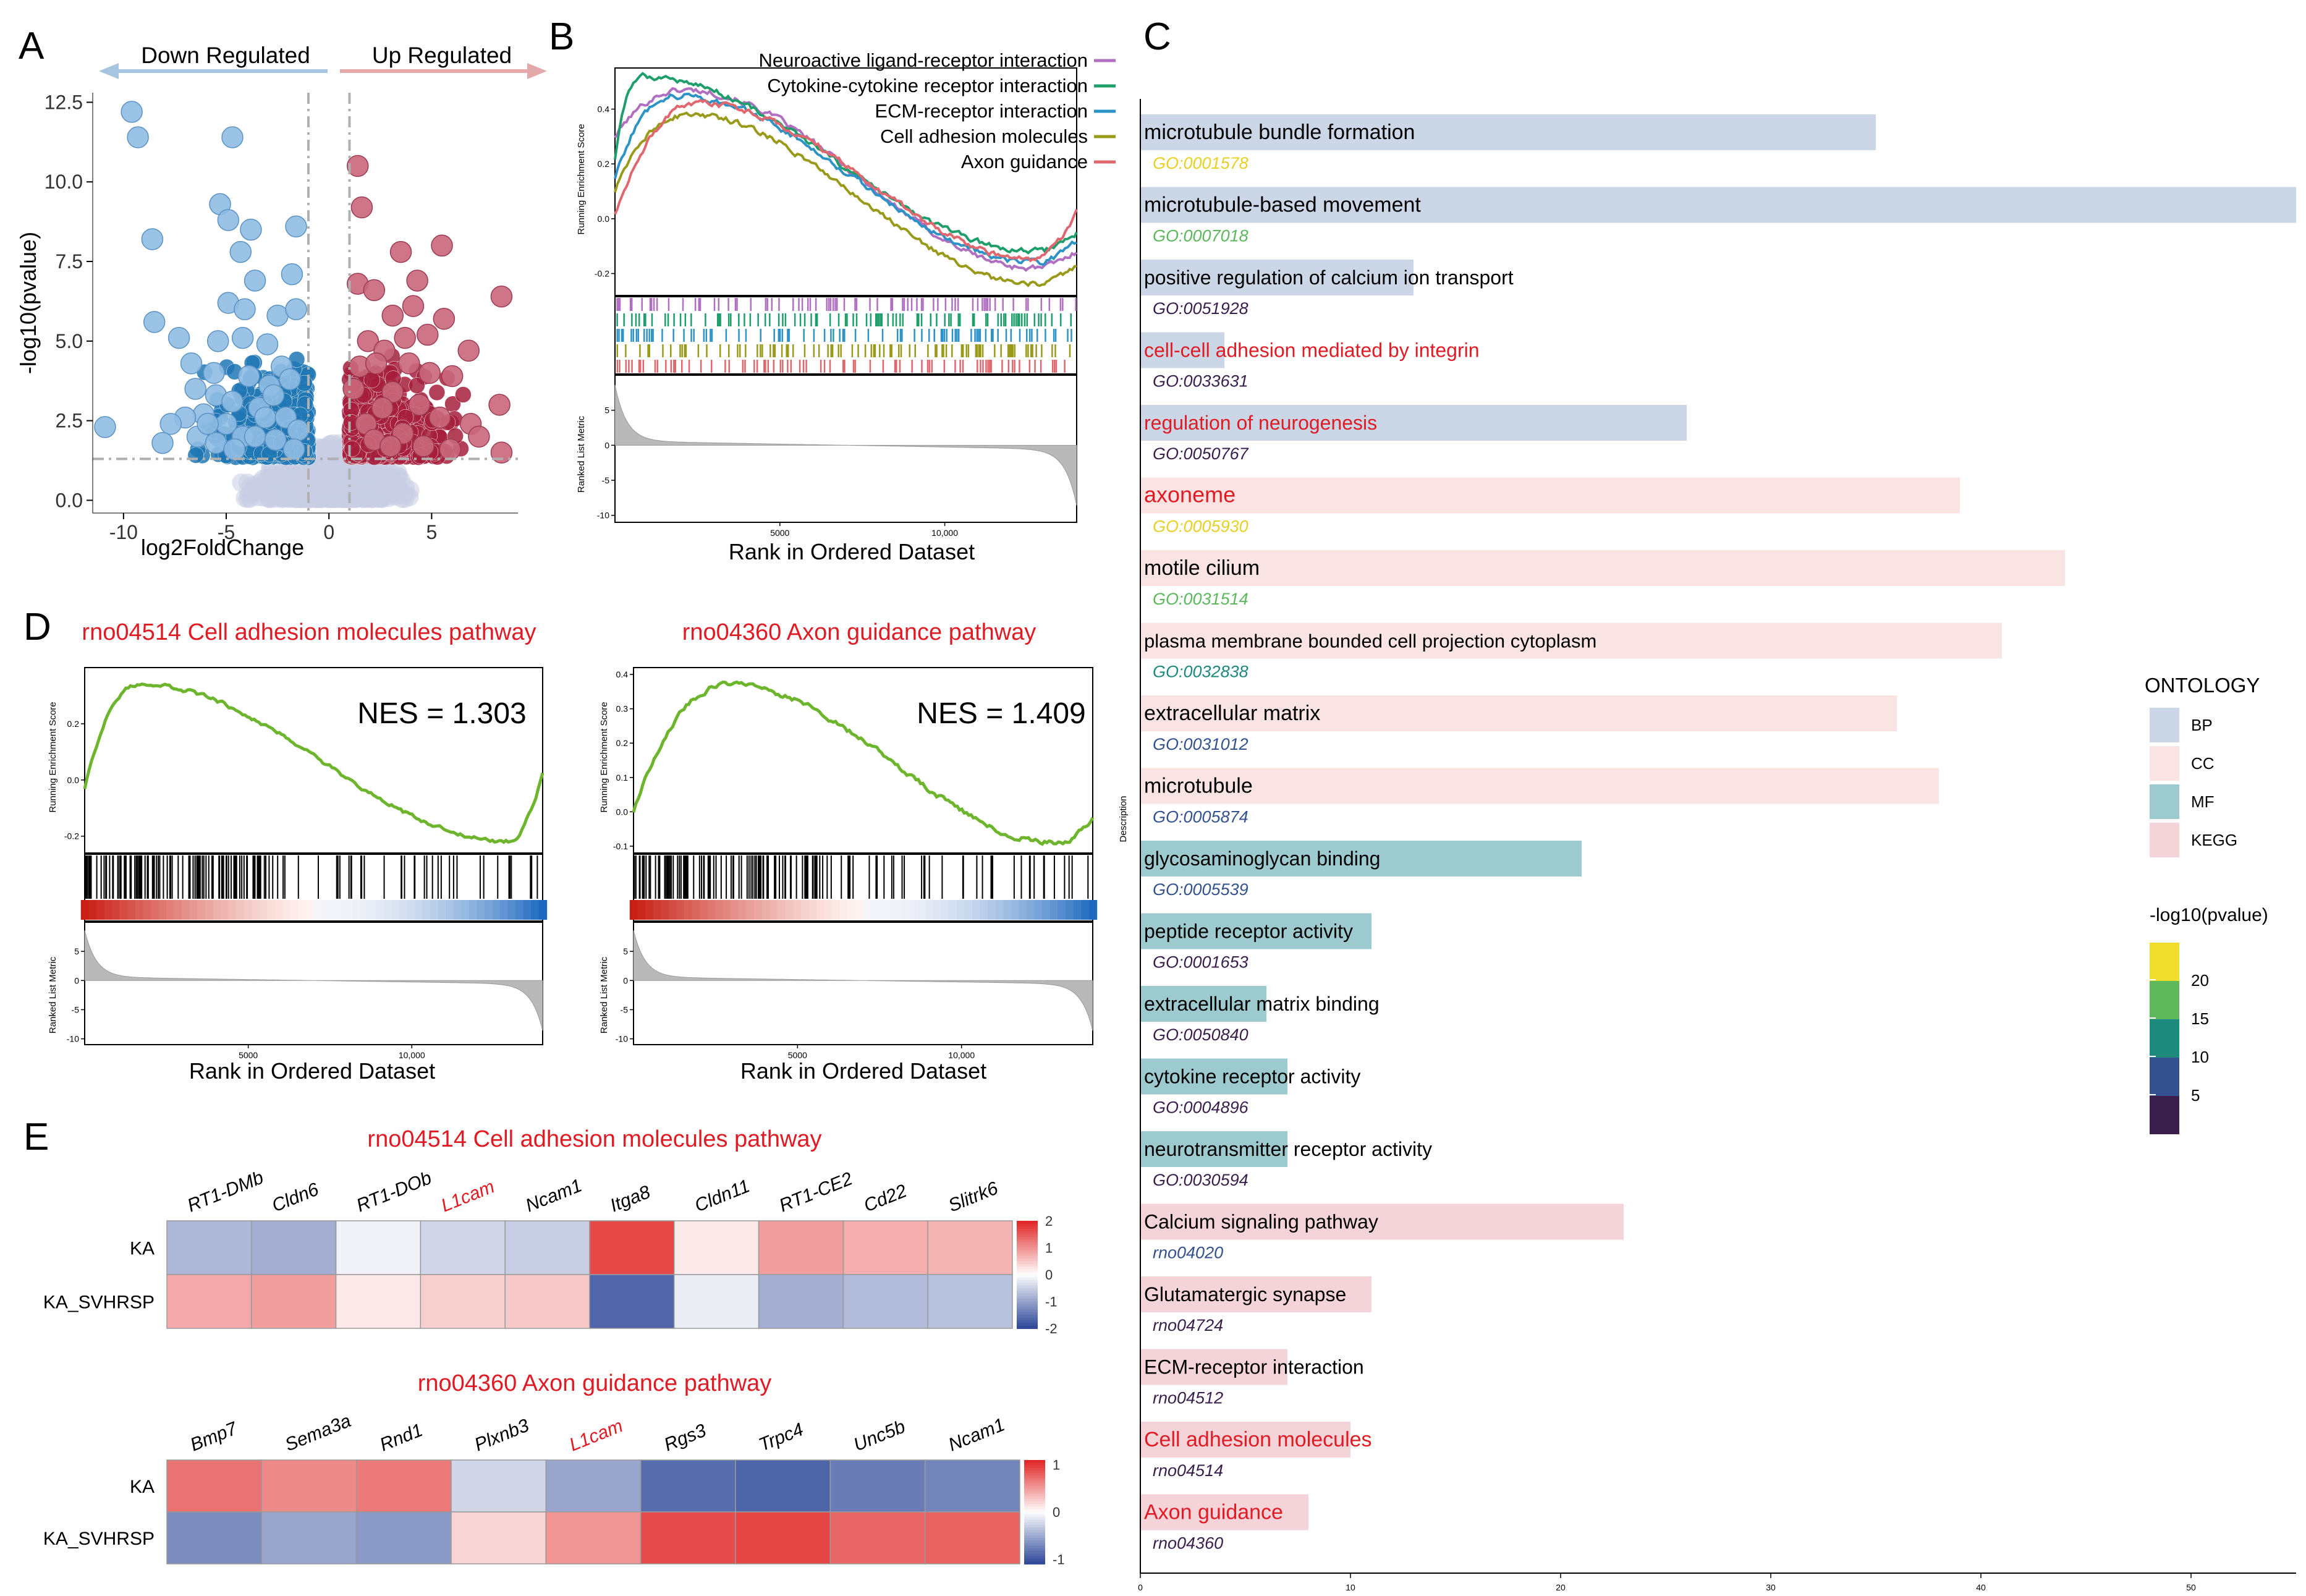 The height and width of the screenshot is (1596, 2306). Describe the element at coordinates (2200, 1057) in the screenshot. I see `pvalue-legend-label: 10` at that location.